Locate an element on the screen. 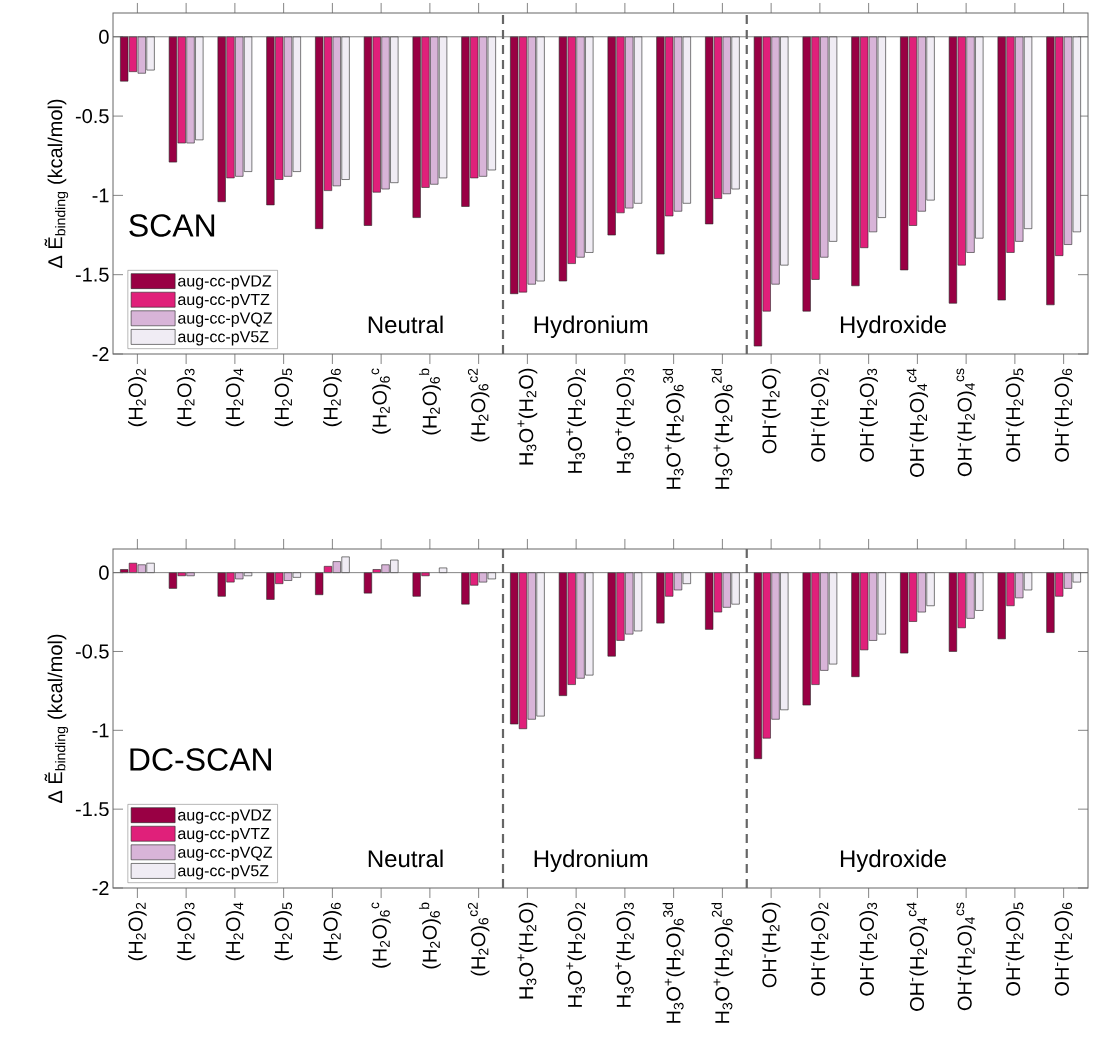 The width and height of the screenshot is (1093, 1038). text: SCAN is located at coordinates (172, 225).